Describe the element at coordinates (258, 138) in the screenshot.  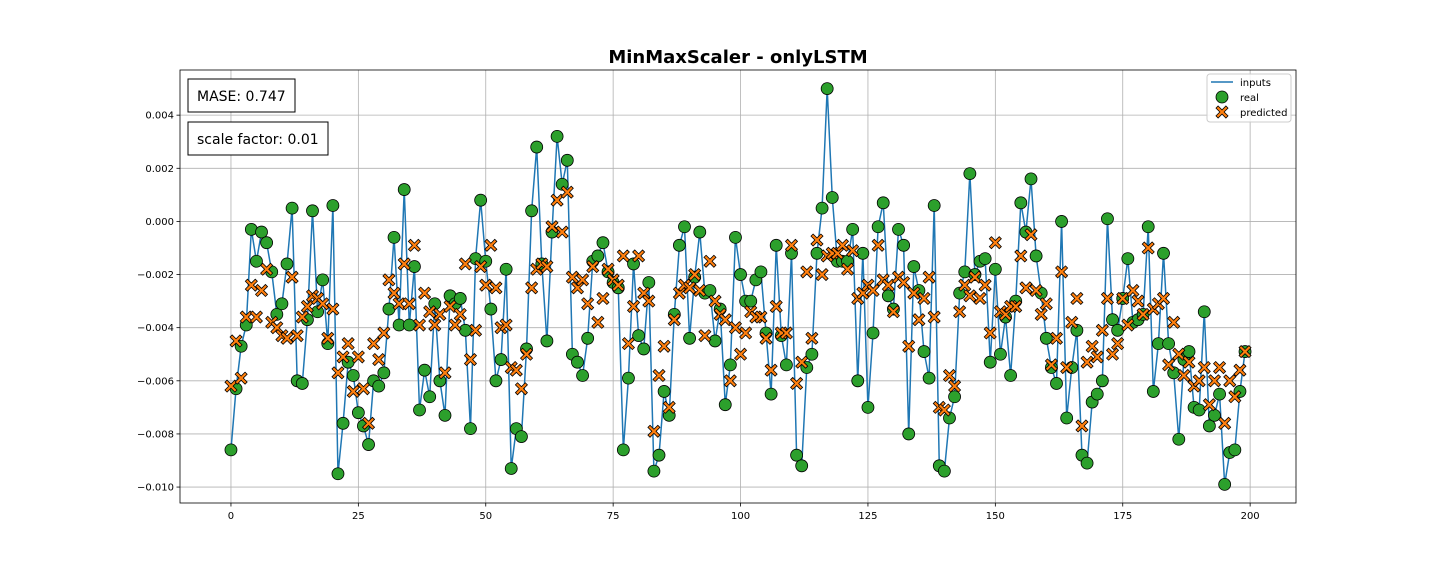
I see `scale-factor-box` at that location.